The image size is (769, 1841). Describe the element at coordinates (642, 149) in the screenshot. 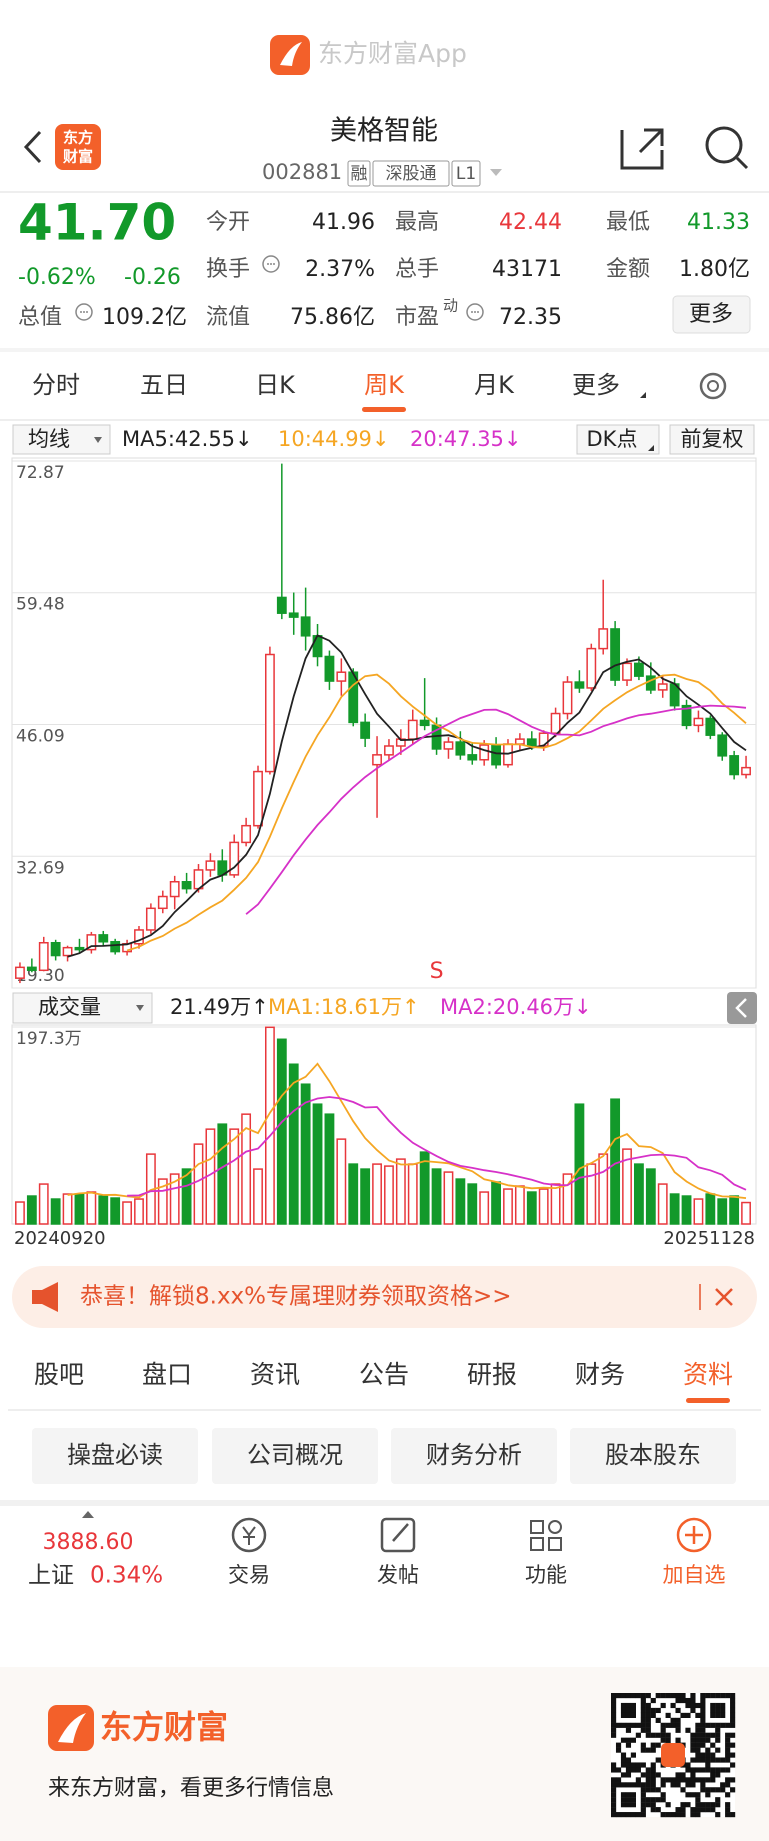

I see `share-button` at that location.